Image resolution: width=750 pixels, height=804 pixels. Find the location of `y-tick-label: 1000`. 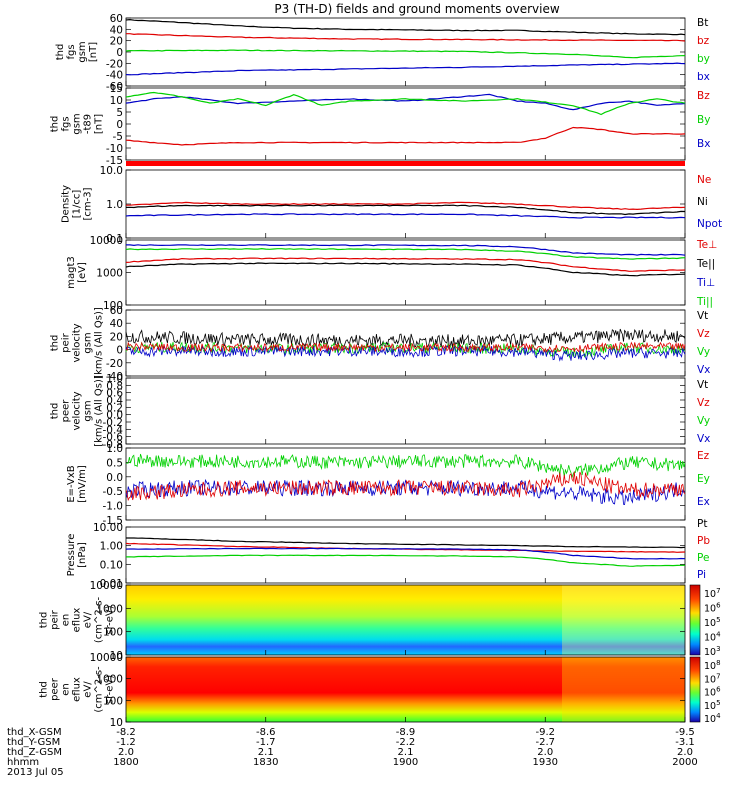

y-tick-label: 1000 is located at coordinates (109, 274).